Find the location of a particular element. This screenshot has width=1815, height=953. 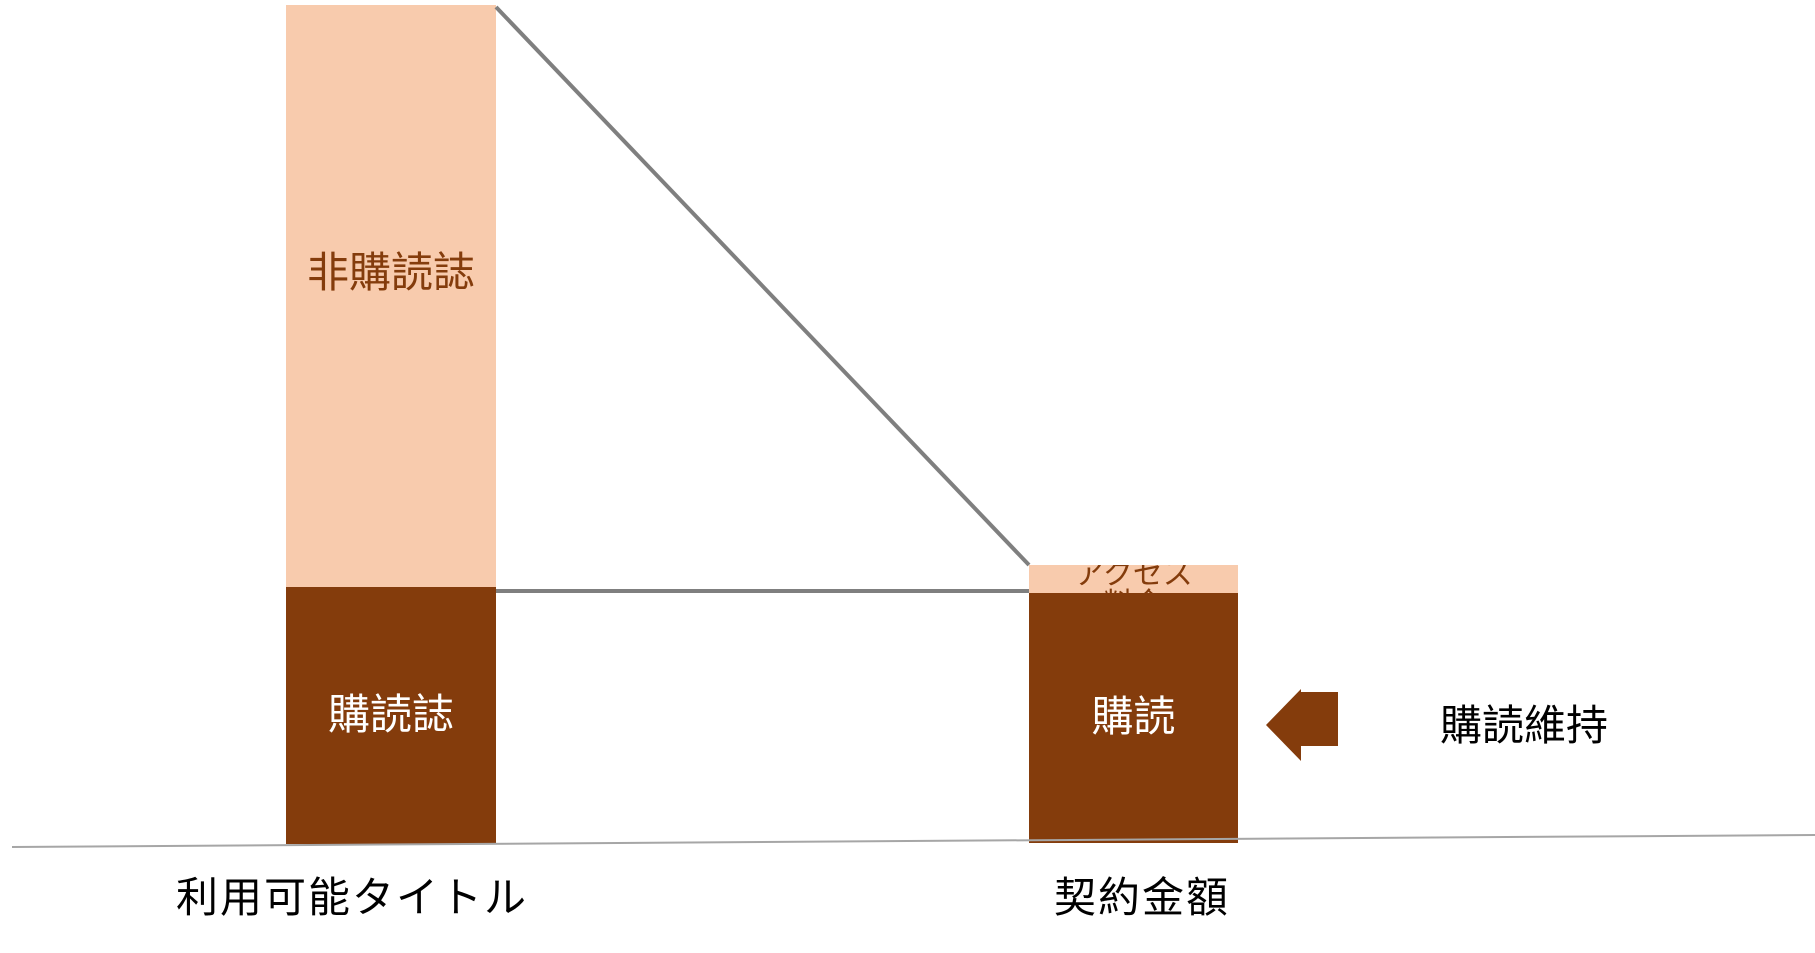

left-bar-lower-label: 購読誌 is located at coordinates (390, 714).